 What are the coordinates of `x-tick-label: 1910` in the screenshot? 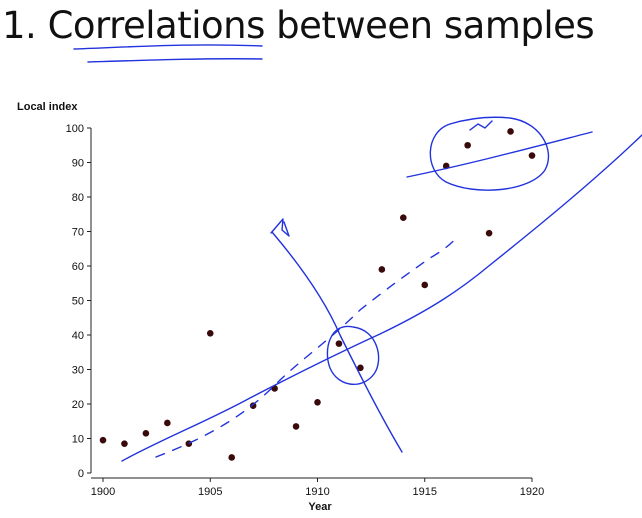 It's located at (317, 492).